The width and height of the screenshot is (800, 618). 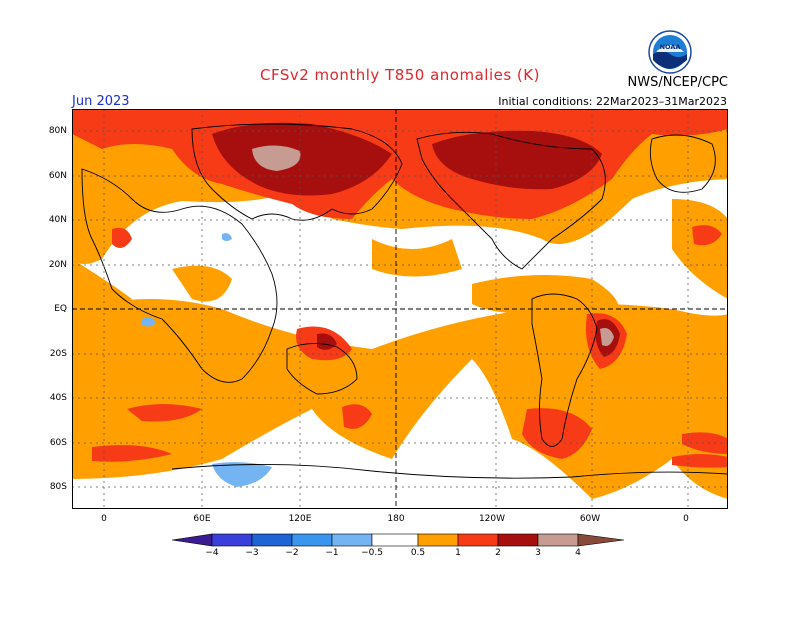 What do you see at coordinates (202, 519) in the screenshot?
I see `lon-label-60e: 60E` at bounding box center [202, 519].